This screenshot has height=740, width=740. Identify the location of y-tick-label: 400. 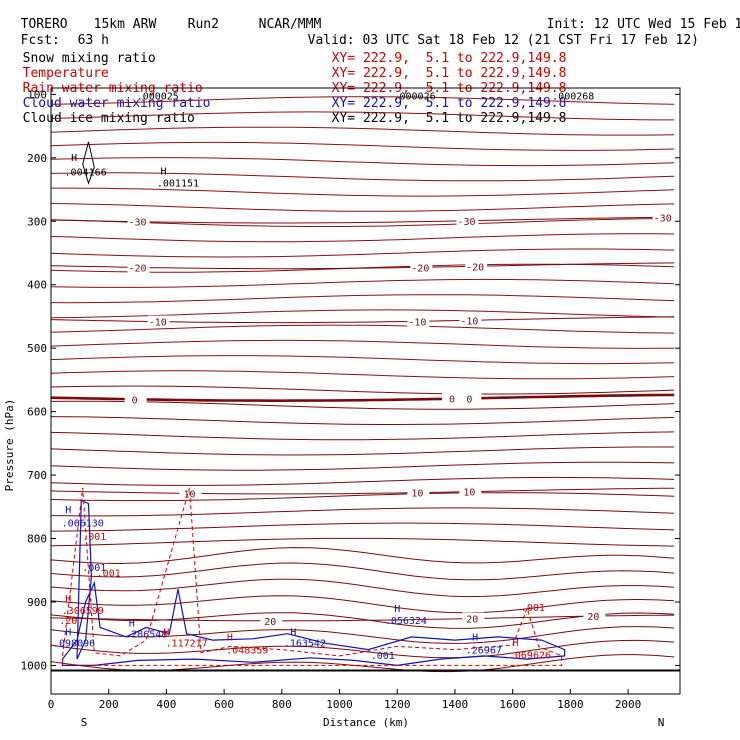
(37, 285).